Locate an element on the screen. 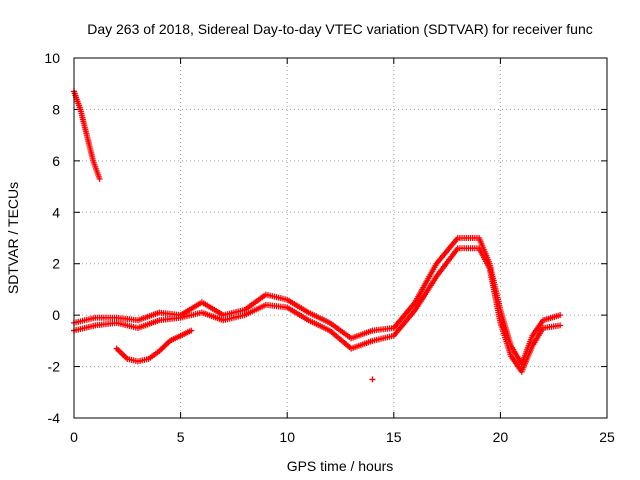 This screenshot has width=640, height=480. y-tick-label: -4 is located at coordinates (54, 418).